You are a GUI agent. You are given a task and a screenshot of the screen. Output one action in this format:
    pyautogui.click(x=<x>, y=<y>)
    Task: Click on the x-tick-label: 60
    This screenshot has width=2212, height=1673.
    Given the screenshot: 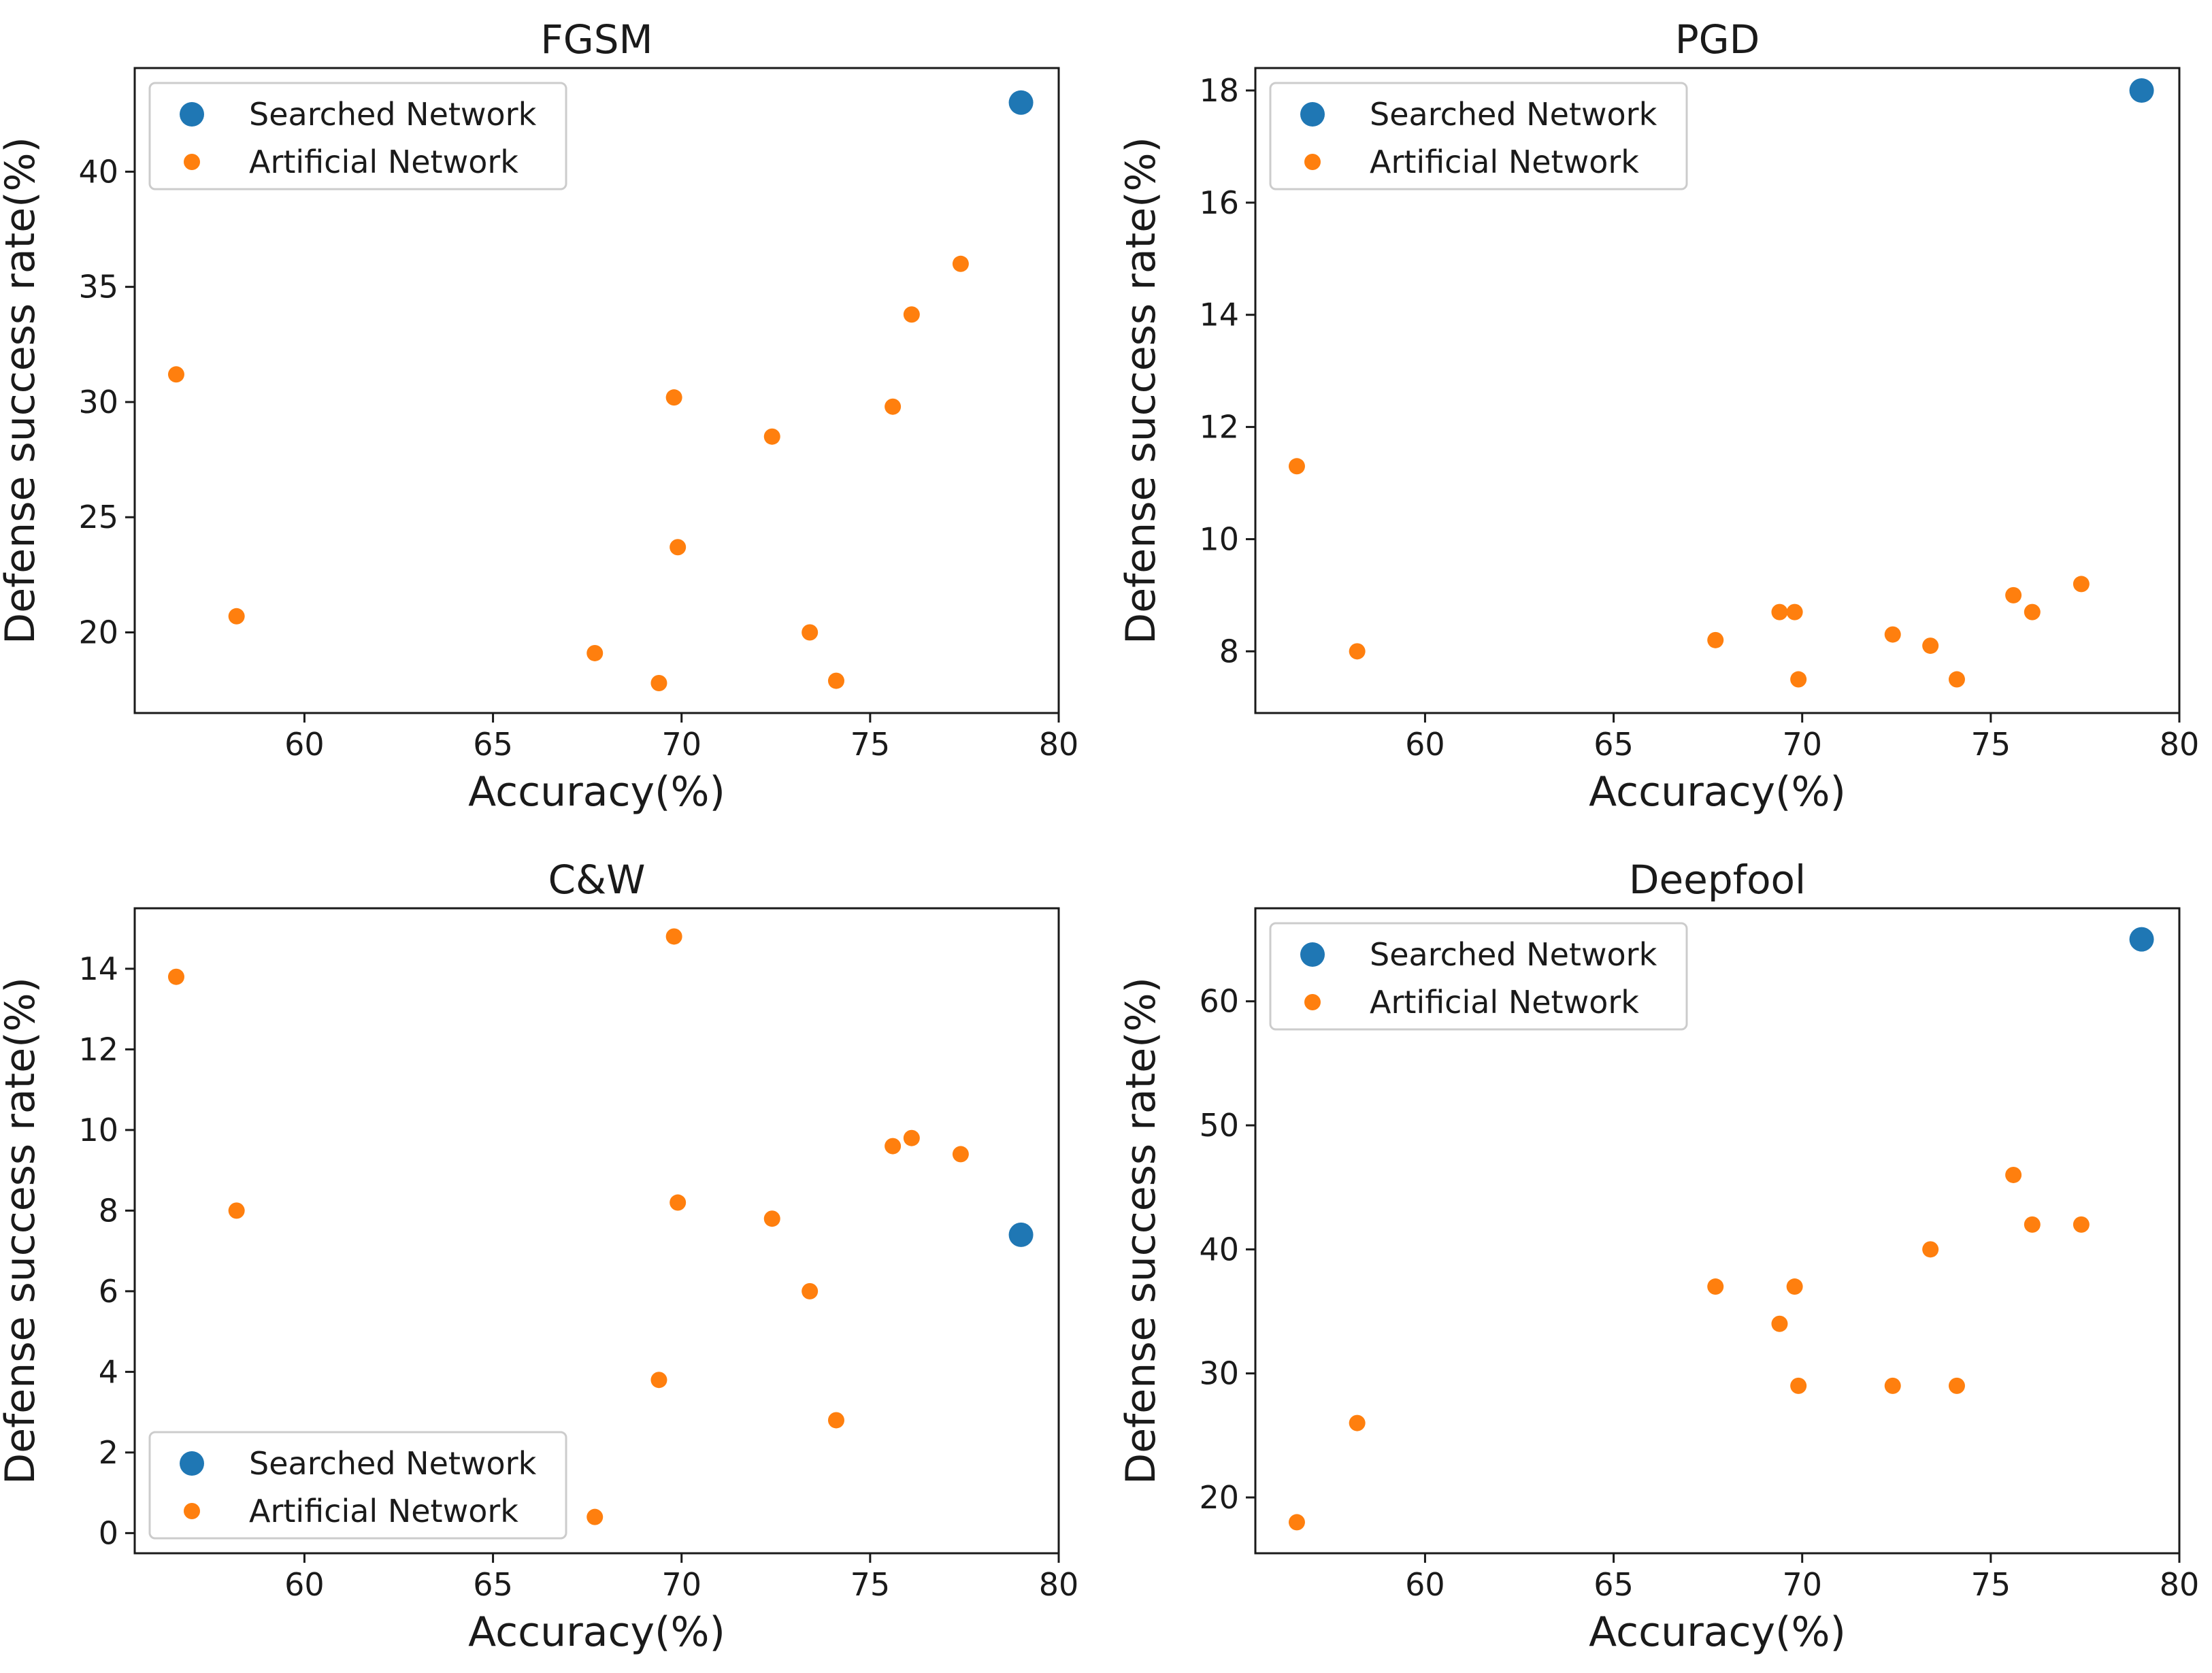 What is the action you would take?
    pyautogui.click(x=304, y=744)
    